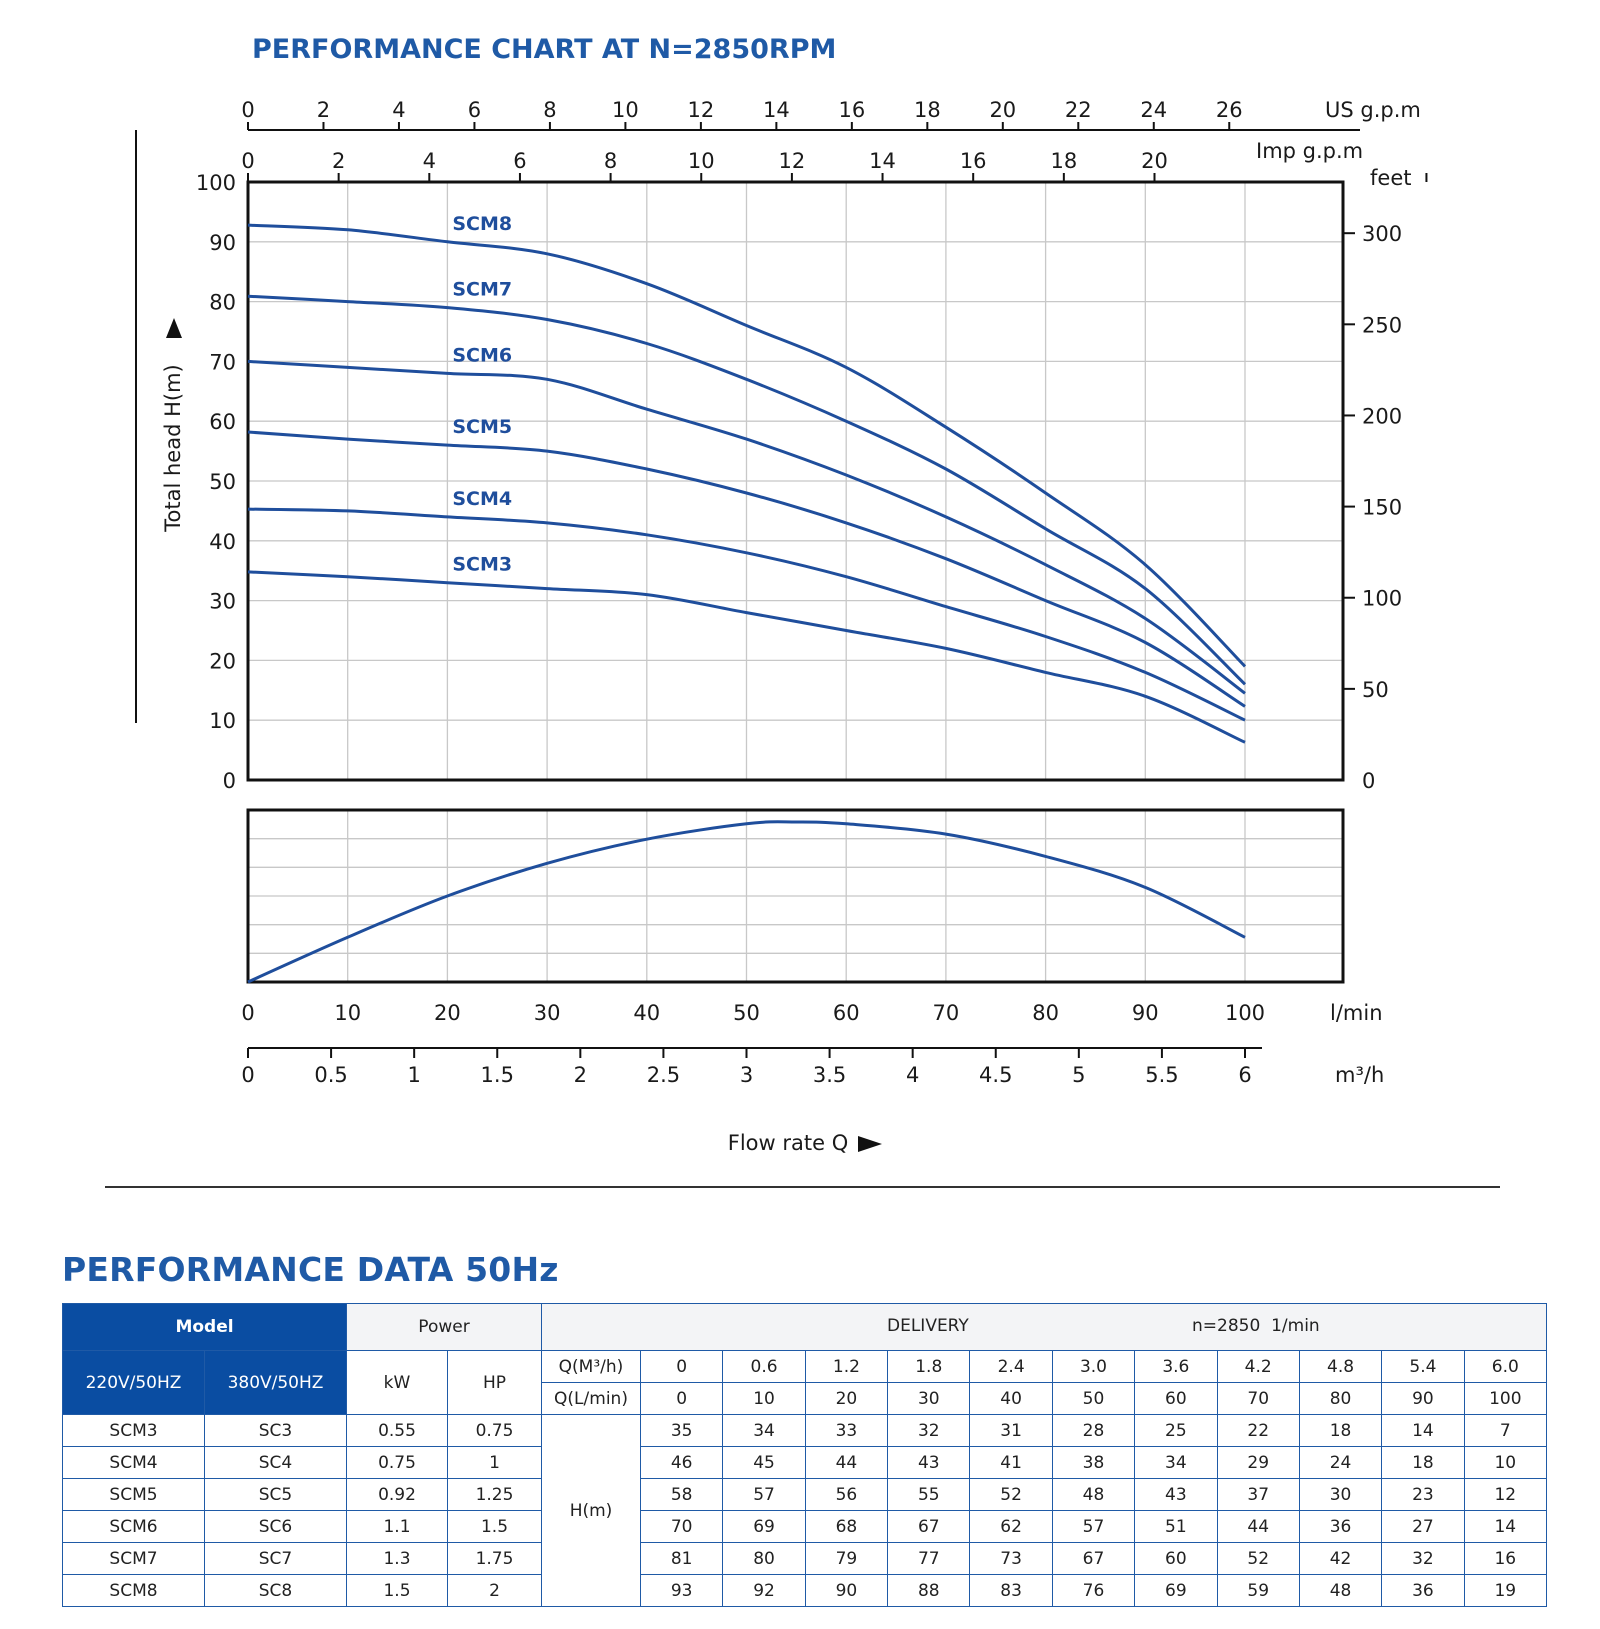  Describe the element at coordinates (482, 499) in the screenshot. I see `series-label-scm4: SCM4` at that location.